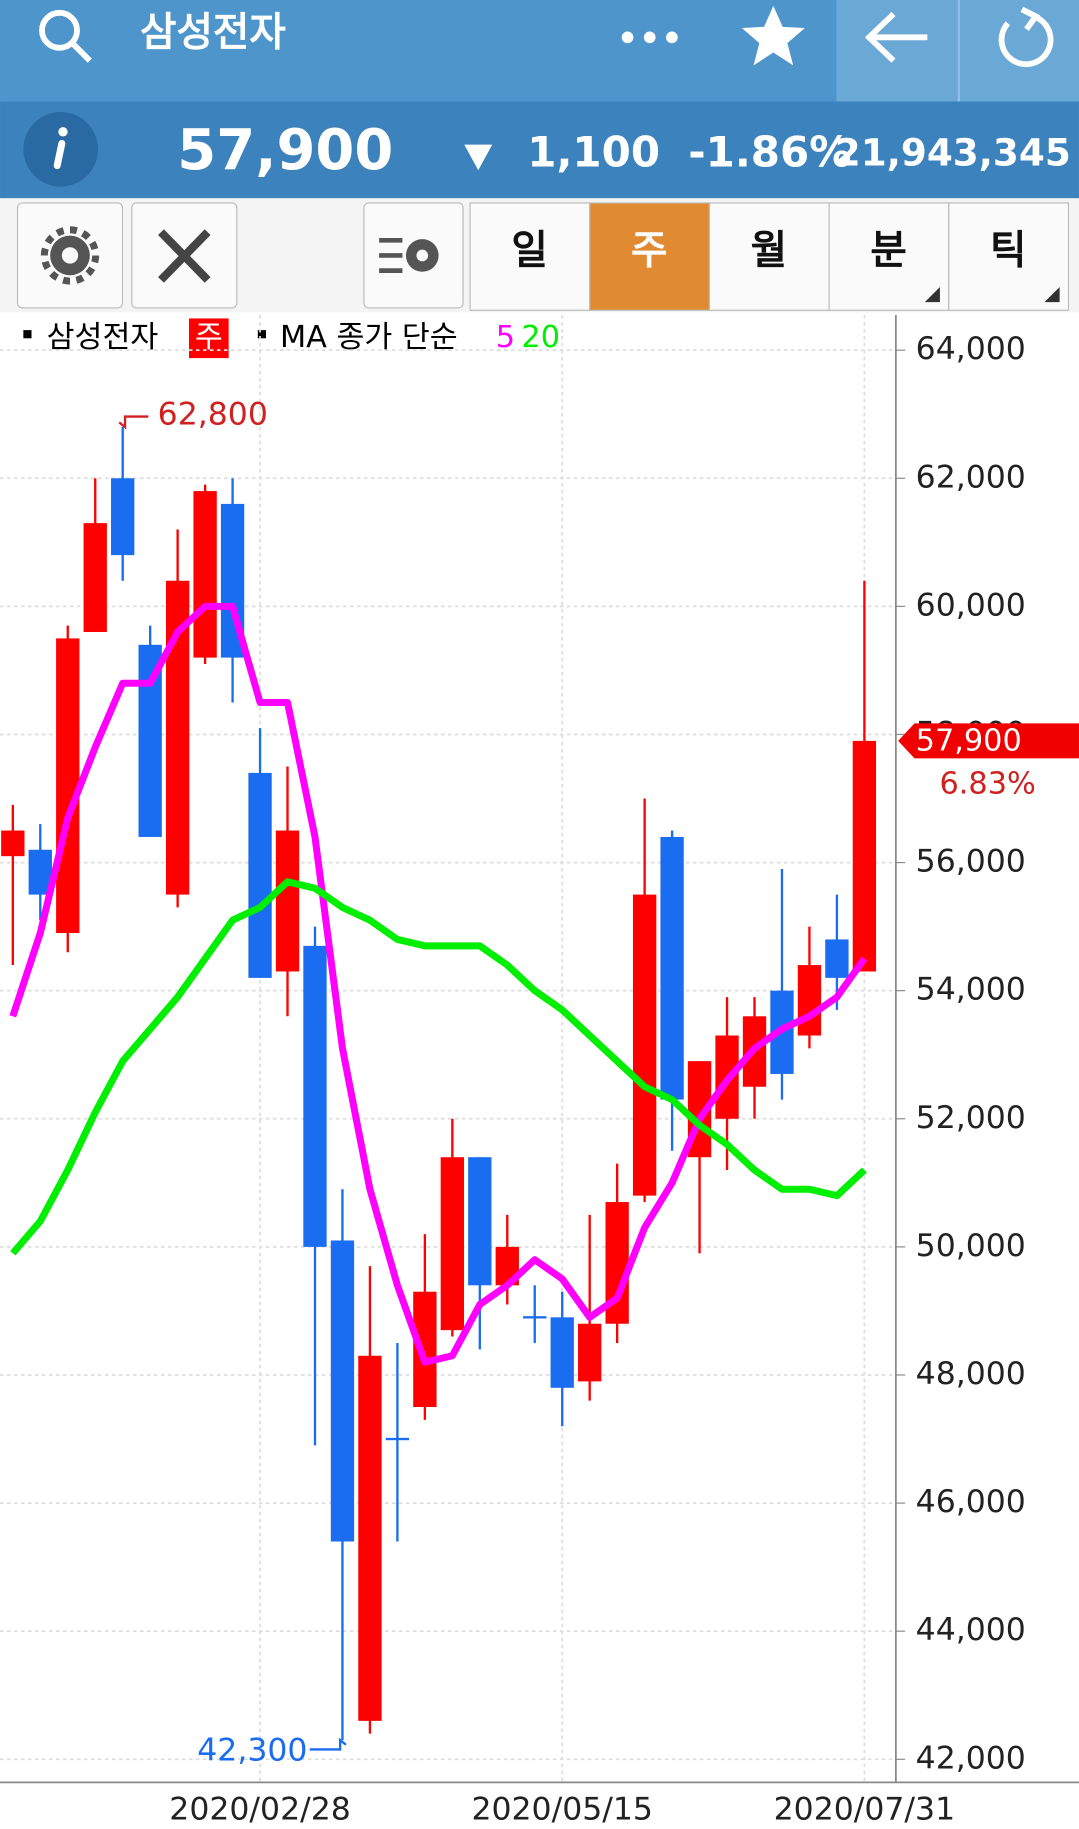 This screenshot has width=1079, height=1829. I want to click on low-arrow, so click(328, 1744).